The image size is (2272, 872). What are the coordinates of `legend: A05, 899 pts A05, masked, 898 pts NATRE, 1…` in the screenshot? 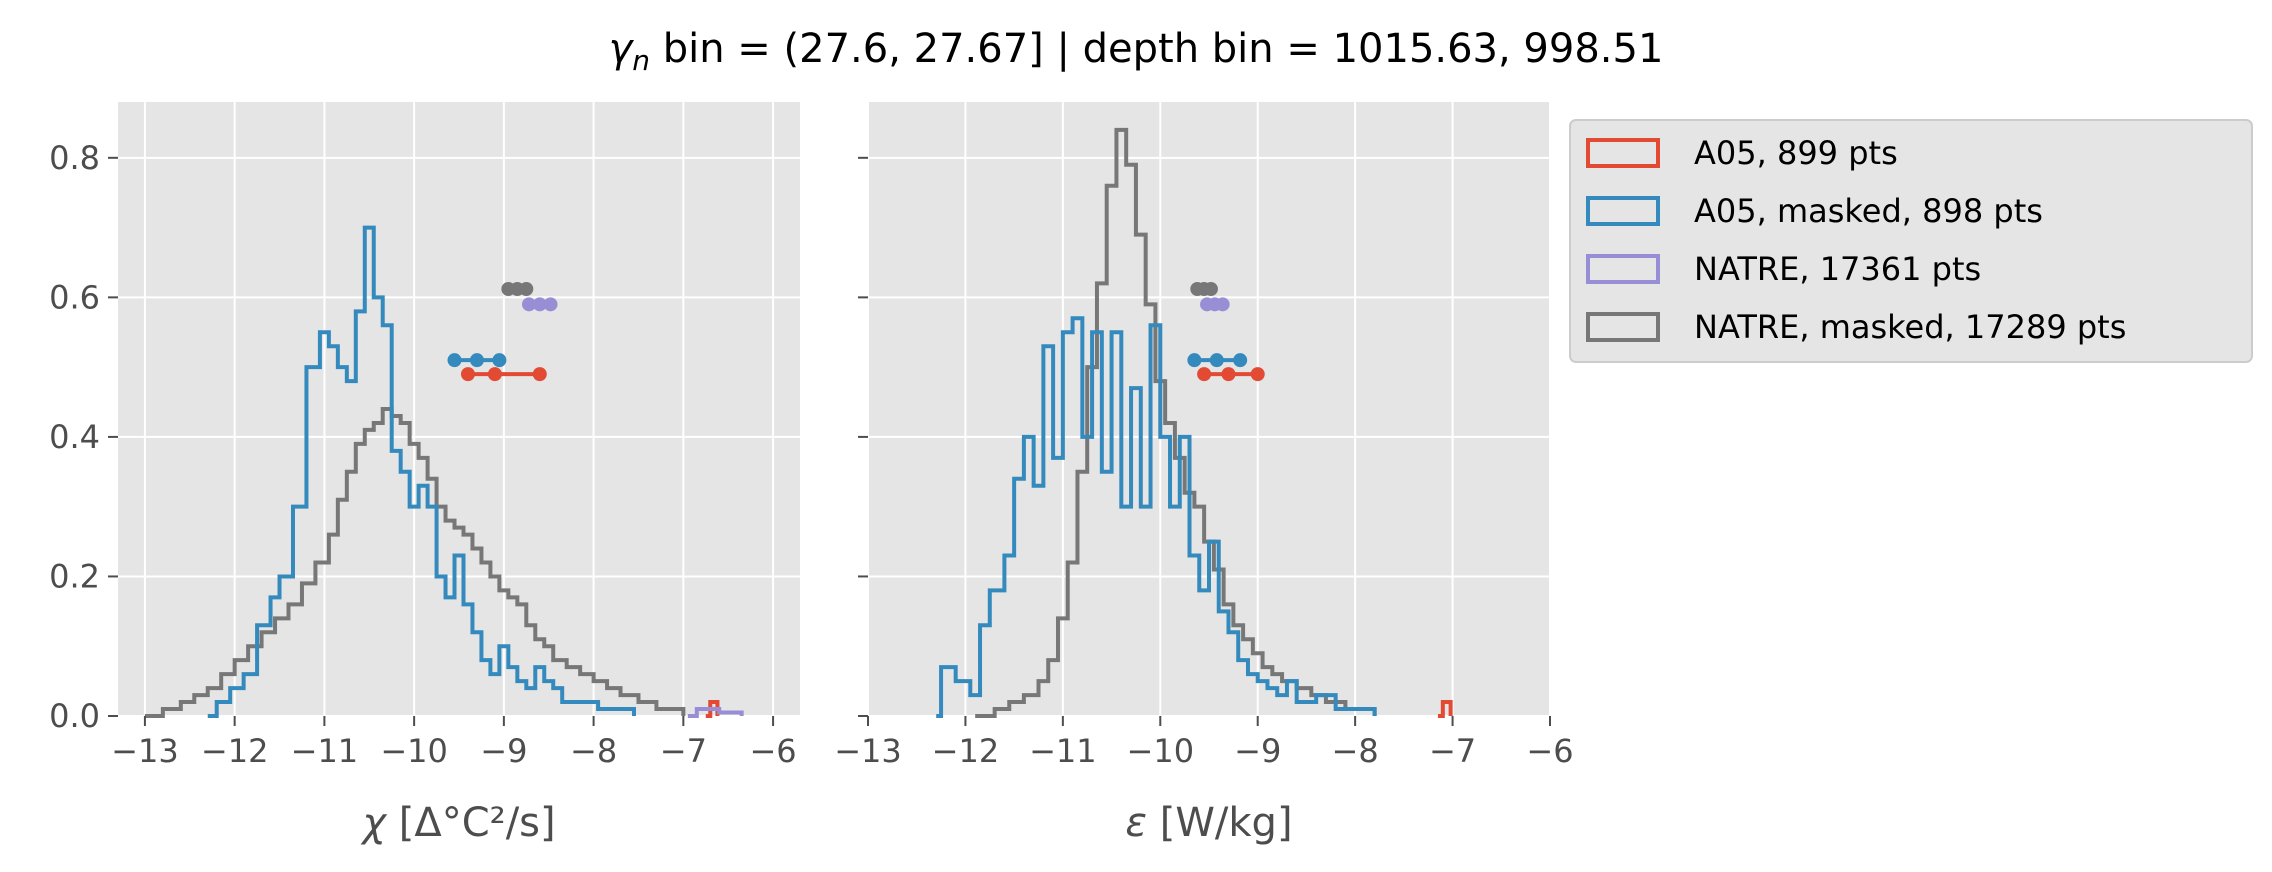 It's located at (1911, 241).